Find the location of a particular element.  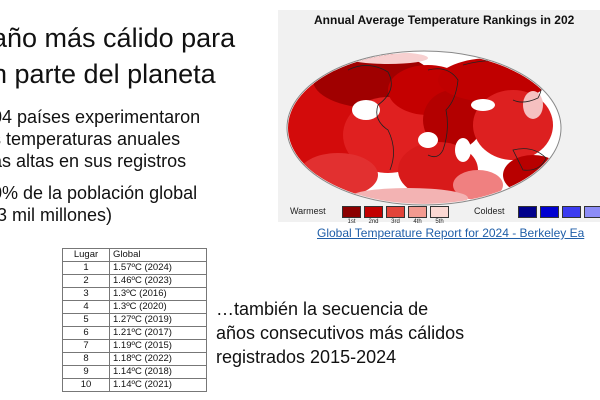

bullet-line-5: .3 mil millones) is located at coordinates (56, 215).